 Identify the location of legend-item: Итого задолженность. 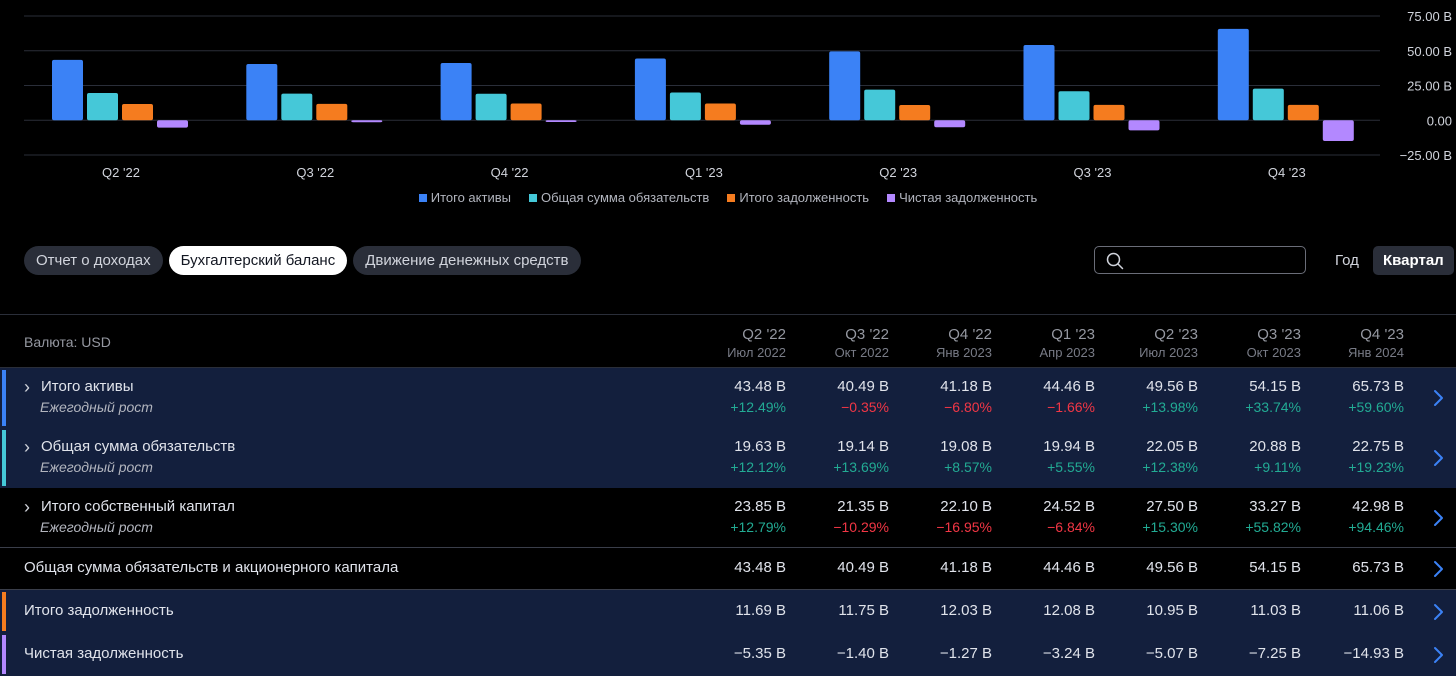
(798, 197).